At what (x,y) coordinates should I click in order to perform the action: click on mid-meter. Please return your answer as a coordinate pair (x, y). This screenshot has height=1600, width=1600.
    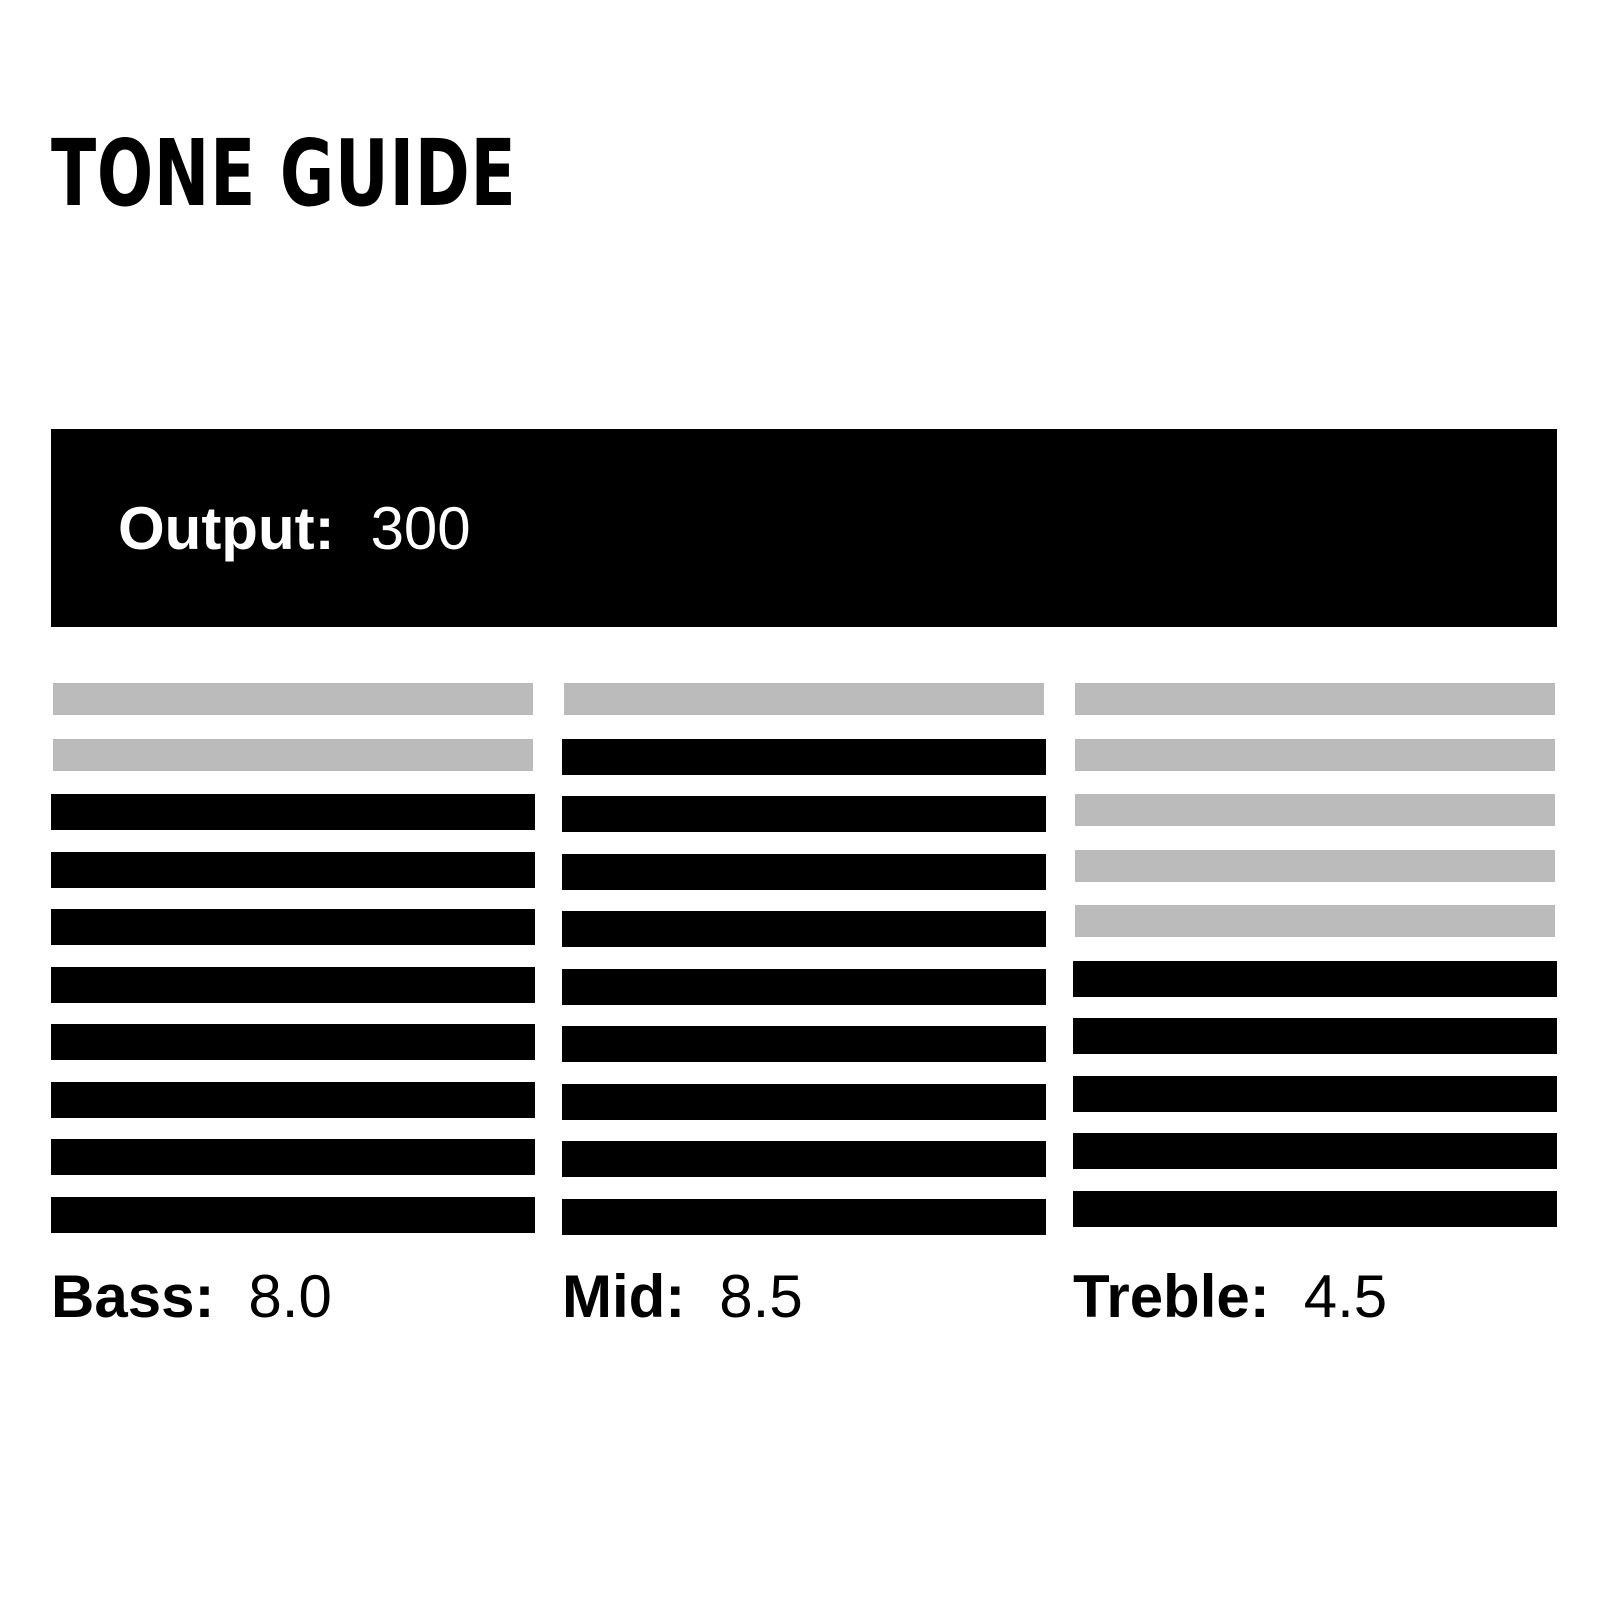
    Looking at the image, I should click on (804, 968).